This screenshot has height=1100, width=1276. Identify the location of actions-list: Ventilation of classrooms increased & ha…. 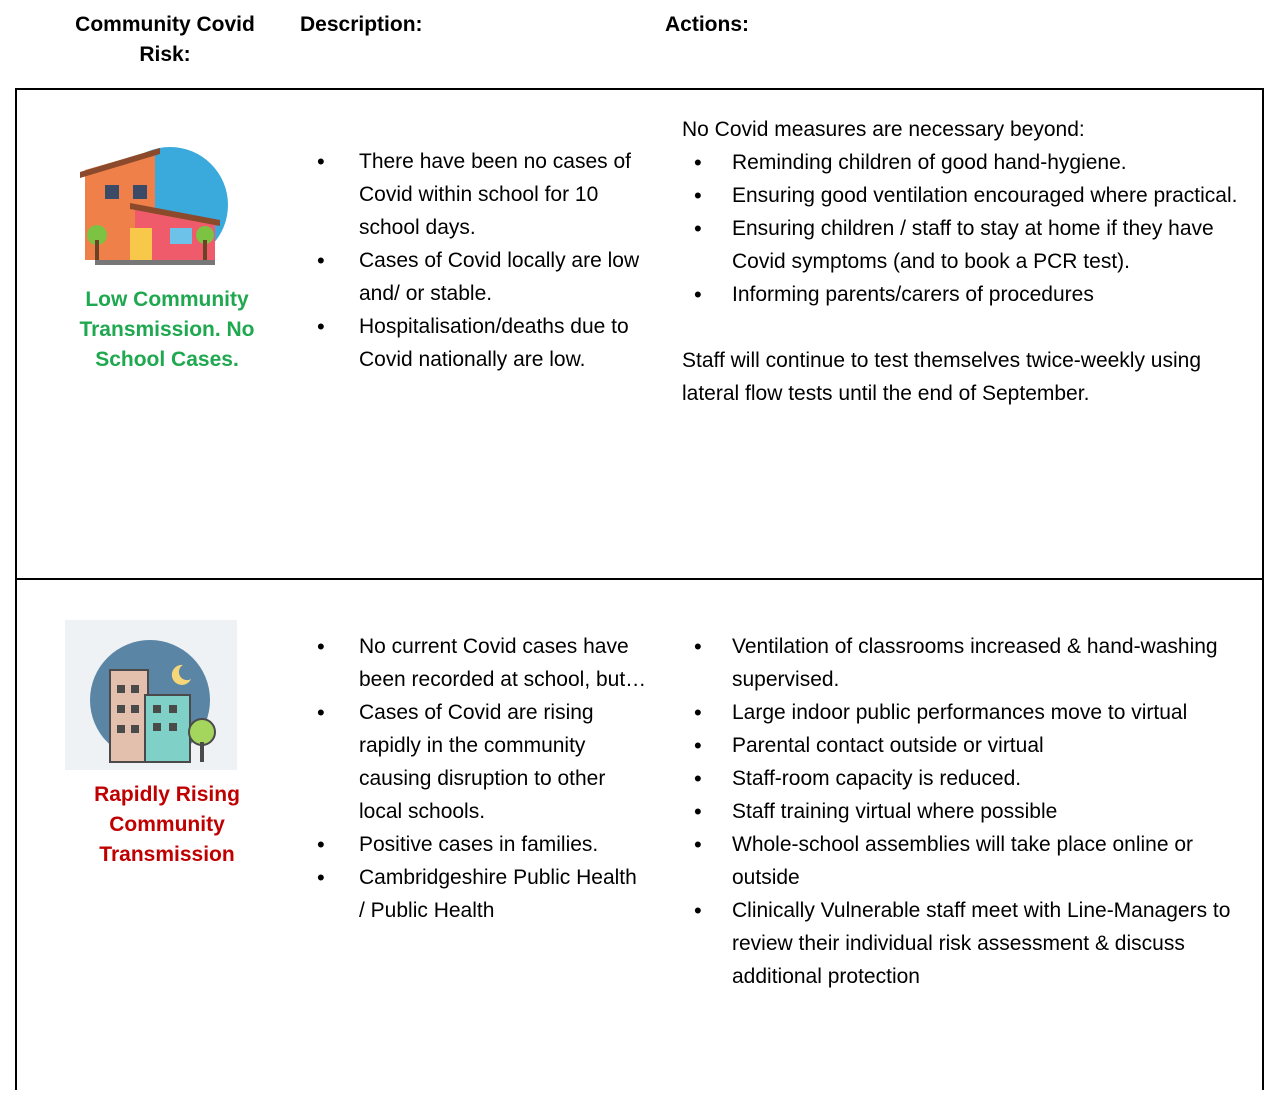
(967, 811).